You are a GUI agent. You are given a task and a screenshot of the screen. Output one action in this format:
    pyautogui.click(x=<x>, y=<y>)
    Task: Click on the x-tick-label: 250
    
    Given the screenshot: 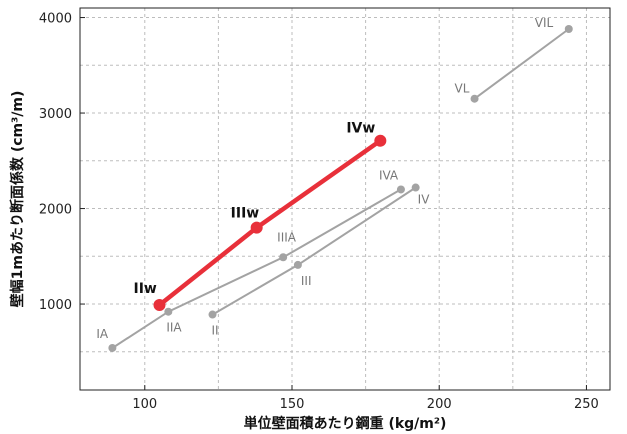 What is the action you would take?
    pyautogui.click(x=586, y=404)
    